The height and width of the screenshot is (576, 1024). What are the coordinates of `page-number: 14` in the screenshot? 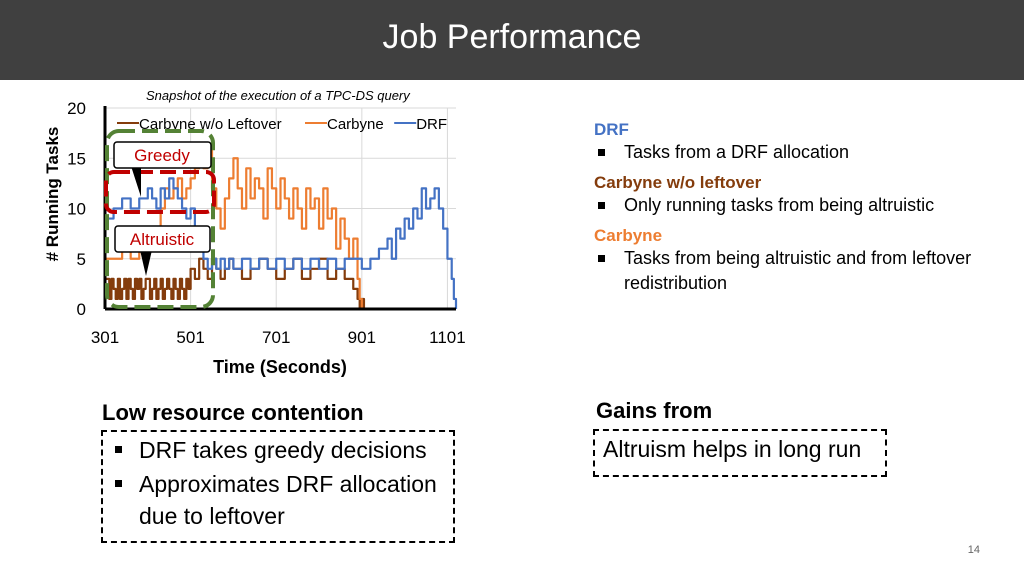 It's located at (973, 550).